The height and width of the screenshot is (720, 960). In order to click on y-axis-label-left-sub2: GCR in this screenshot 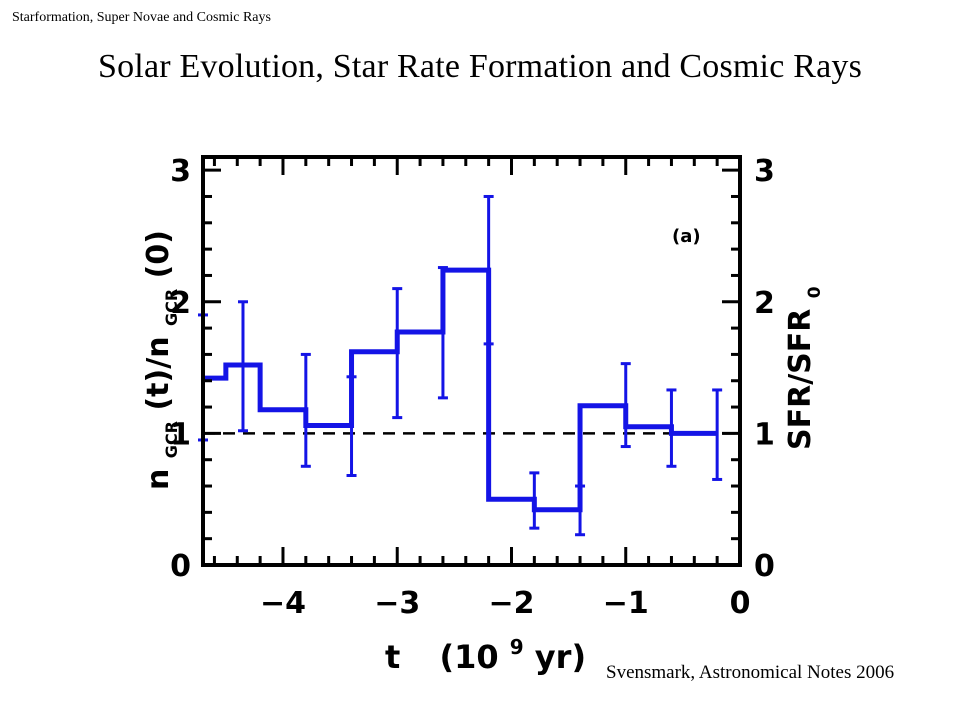, I will do `click(171, 307)`.